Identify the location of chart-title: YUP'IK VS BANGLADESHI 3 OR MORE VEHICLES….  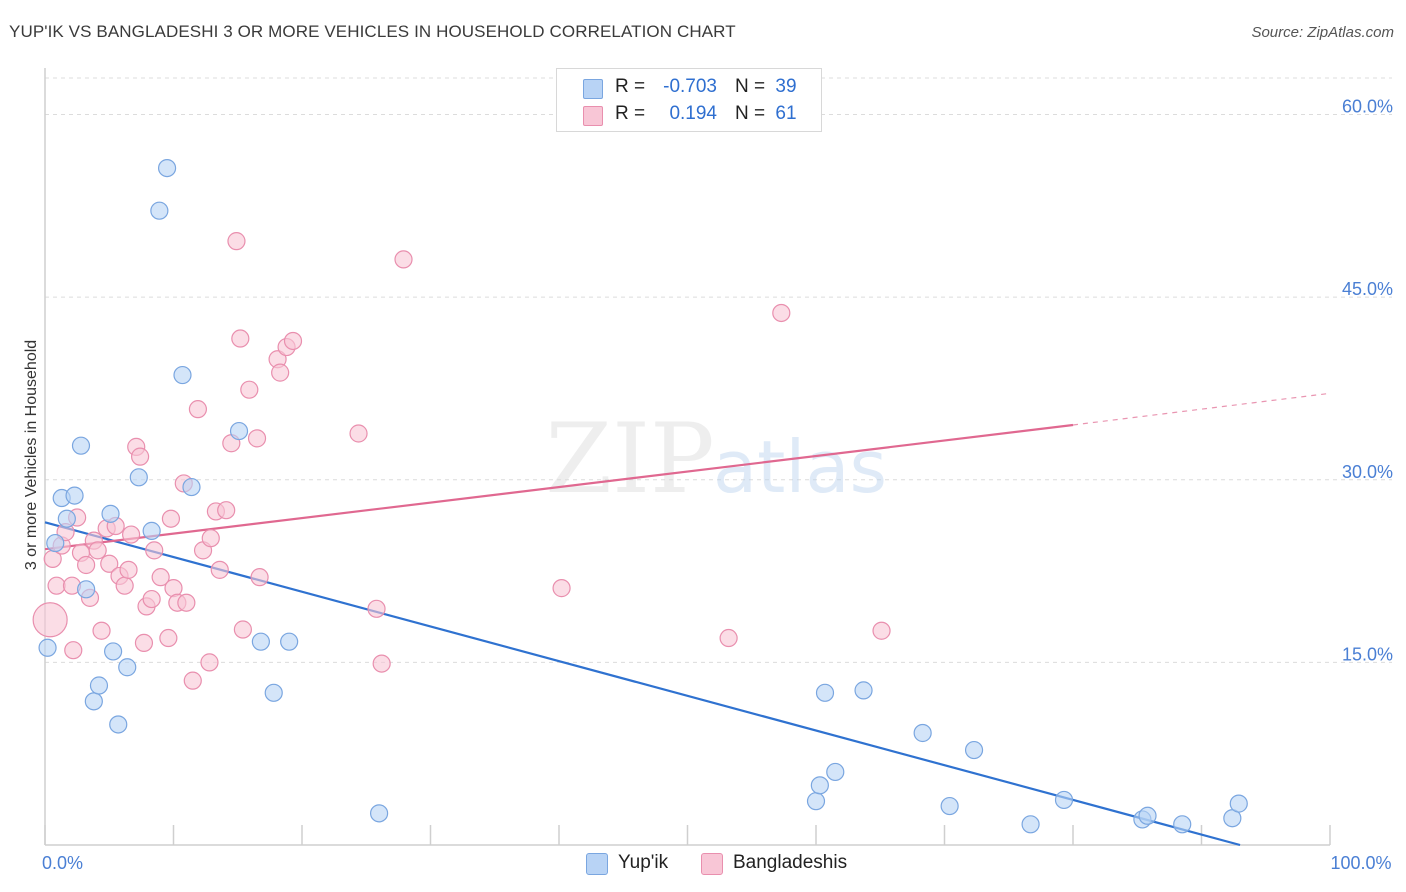
(372, 31).